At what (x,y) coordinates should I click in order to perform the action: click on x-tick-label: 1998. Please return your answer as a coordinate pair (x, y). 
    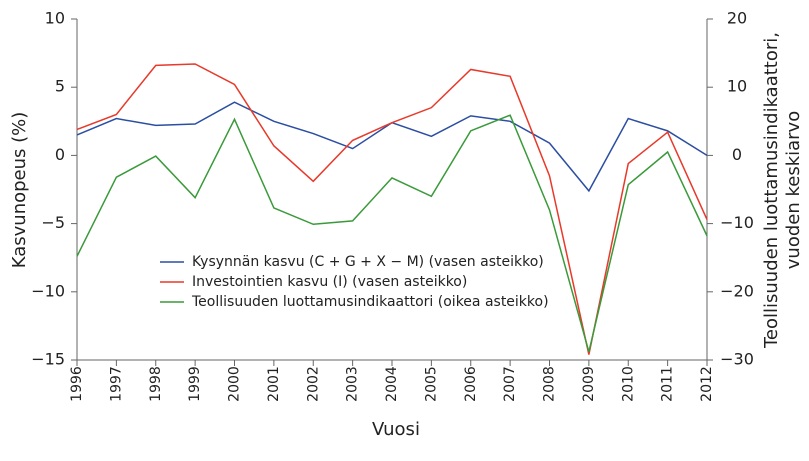
    Looking at the image, I should click on (156, 384).